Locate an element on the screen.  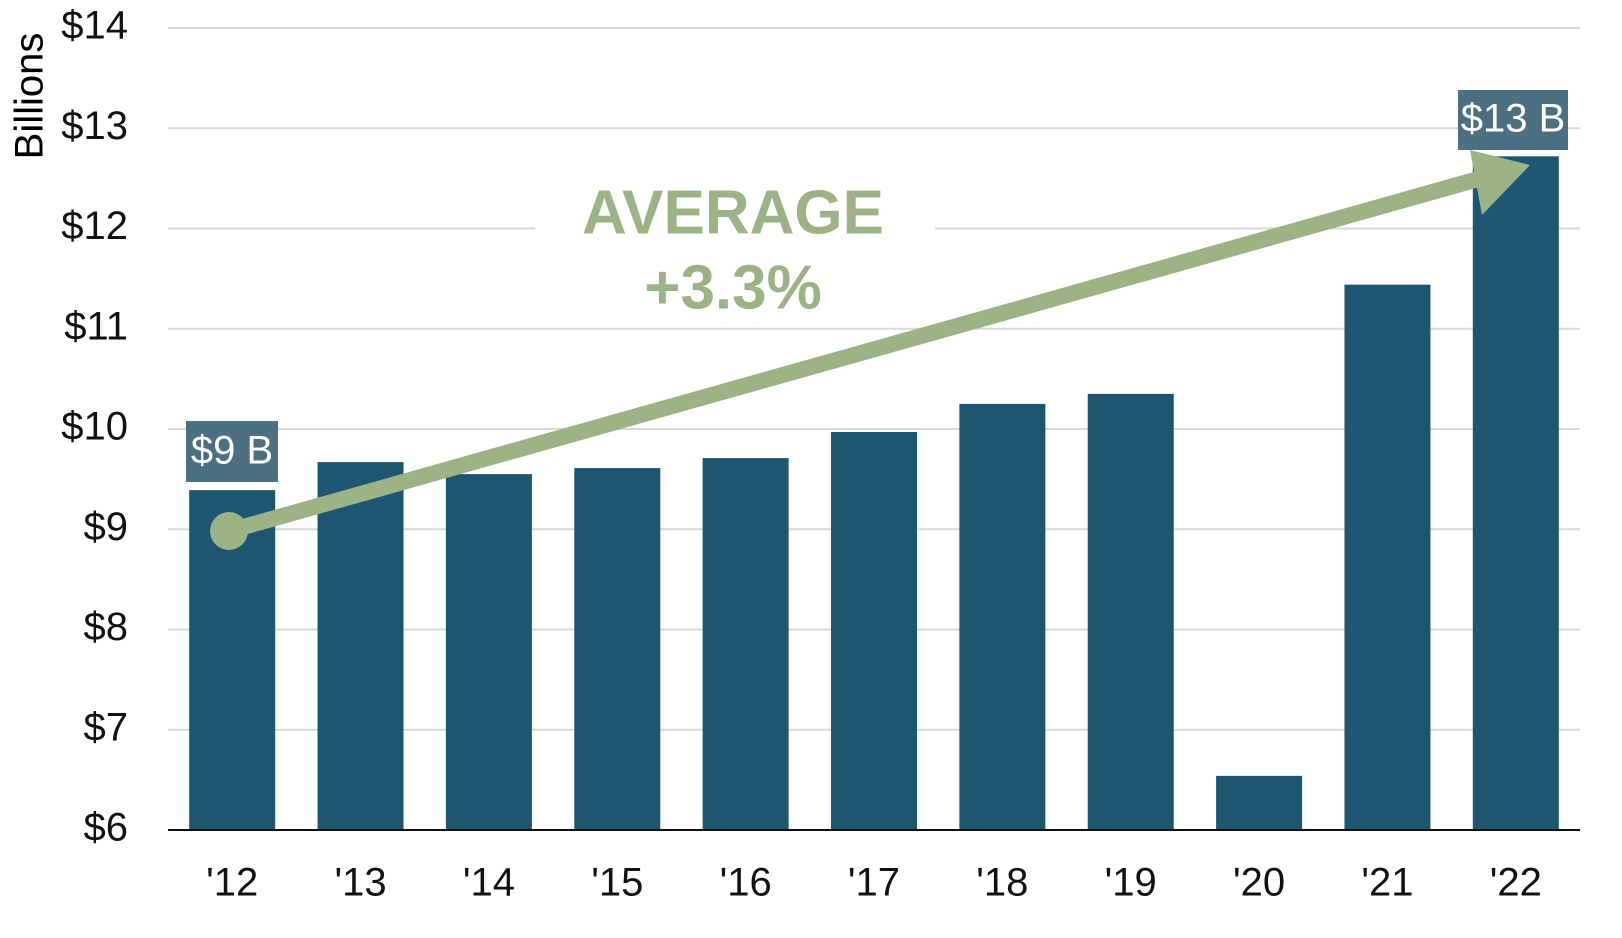
y-tick-label: $10 is located at coordinates (94, 427).